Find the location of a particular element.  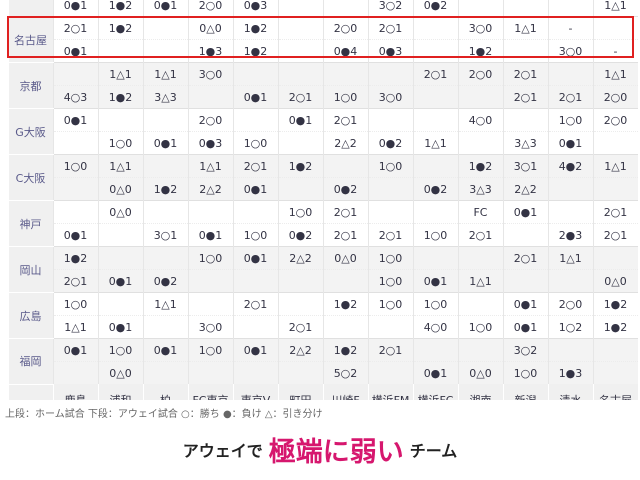

result-cell: 0●3 is located at coordinates (390, 51).